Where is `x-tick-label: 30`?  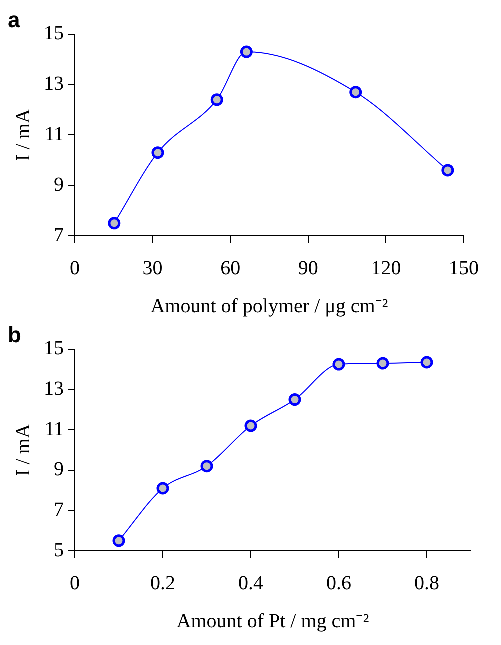 x-tick-label: 30 is located at coordinates (152, 268).